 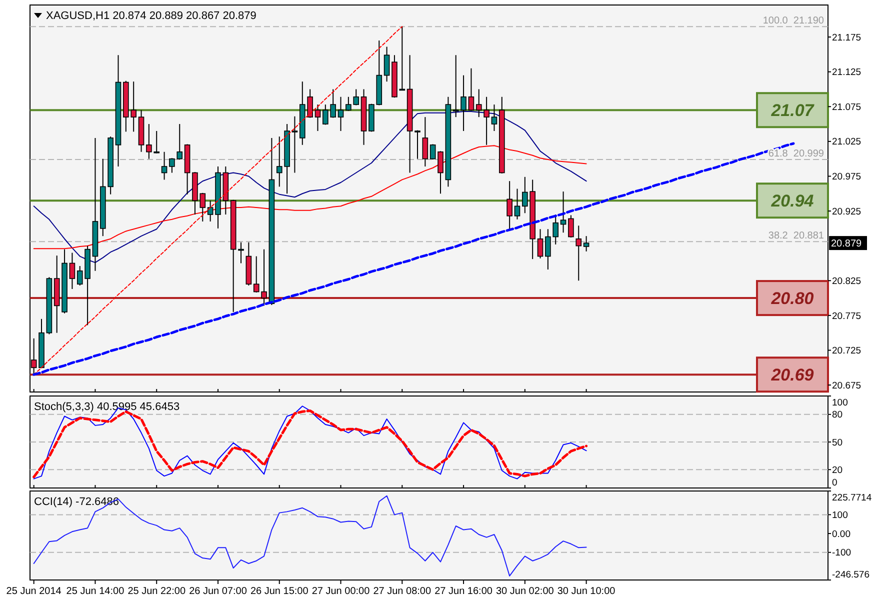 What do you see at coordinates (847, 212) in the screenshot?
I see `y-tick-label: 20.925` at bounding box center [847, 212].